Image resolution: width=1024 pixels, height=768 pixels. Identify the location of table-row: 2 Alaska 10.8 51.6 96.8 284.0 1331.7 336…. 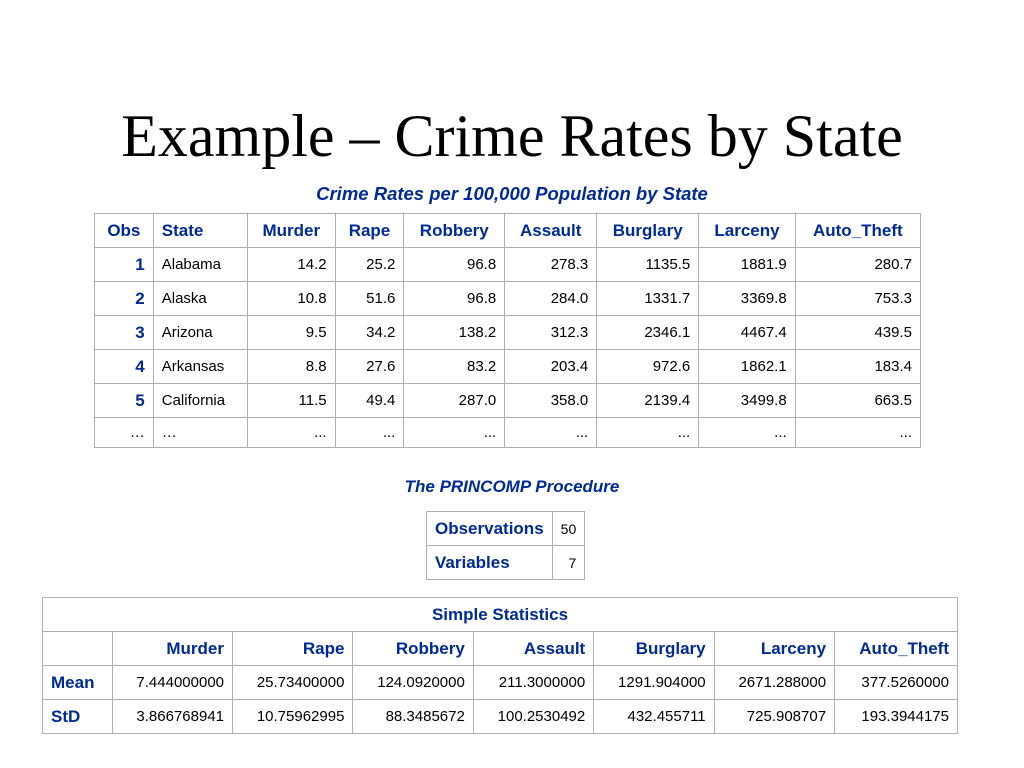
(508, 298).